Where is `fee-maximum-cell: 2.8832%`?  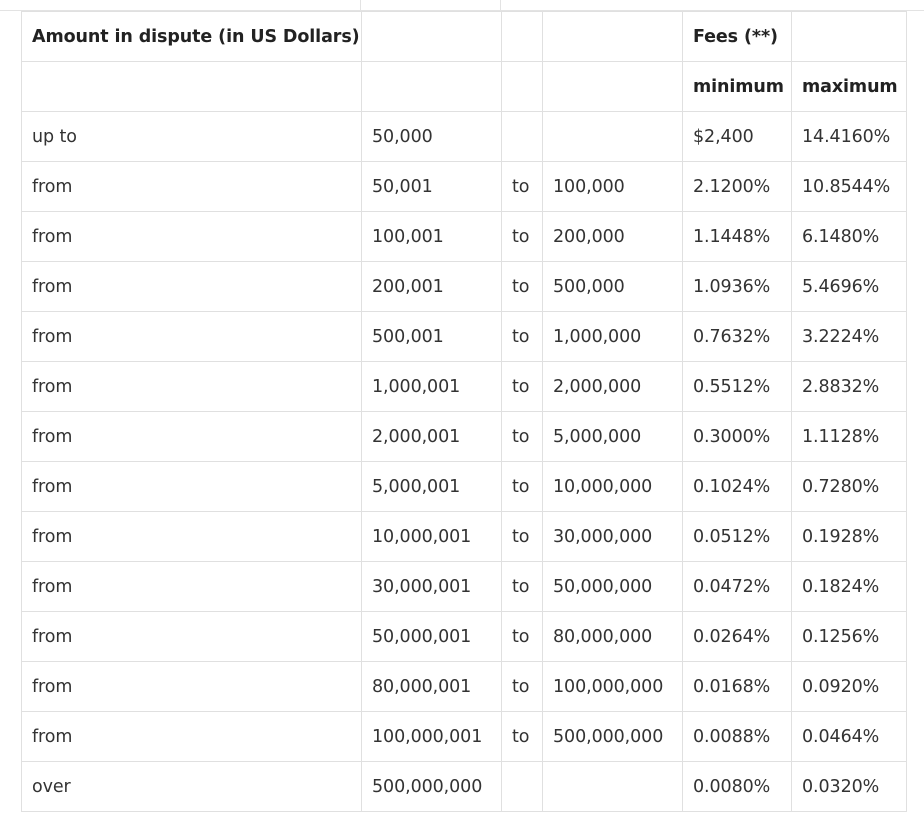 fee-maximum-cell: 2.8832% is located at coordinates (849, 386).